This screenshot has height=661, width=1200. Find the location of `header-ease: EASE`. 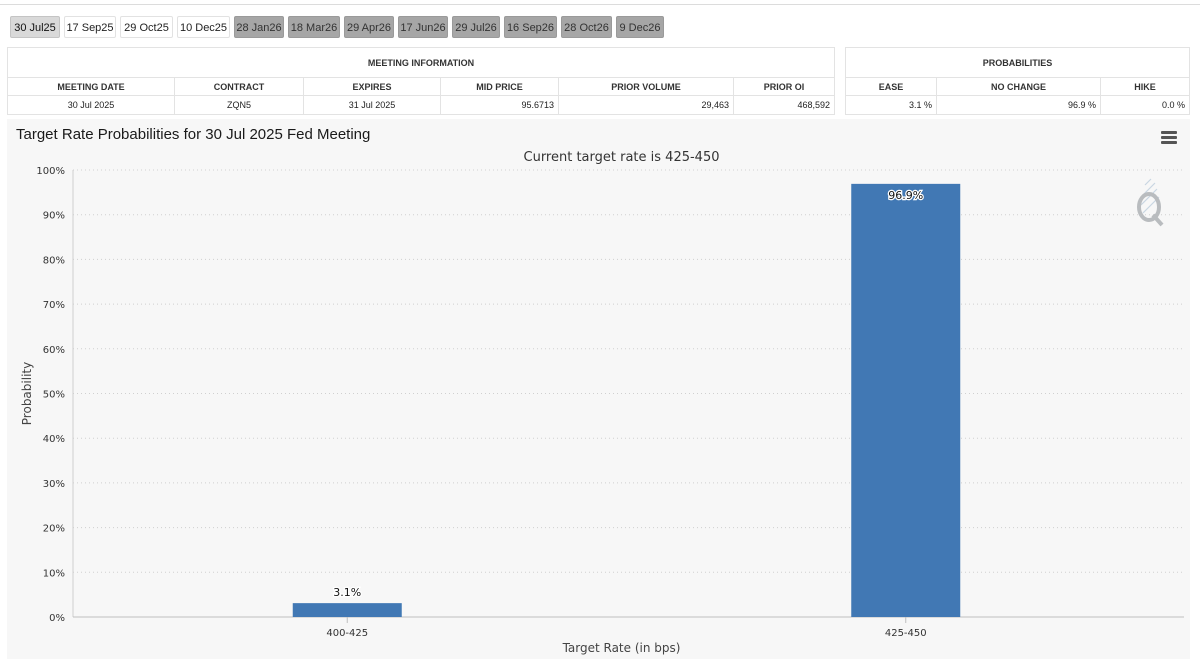

header-ease: EASE is located at coordinates (891, 86).